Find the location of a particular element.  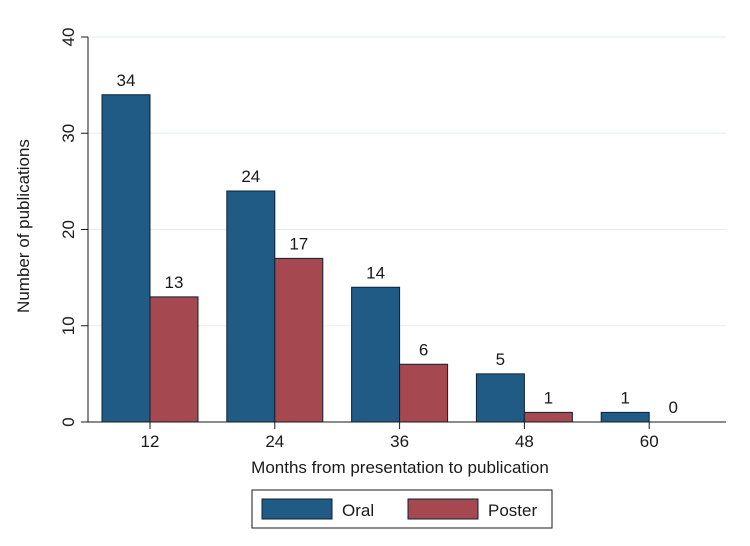

x-tick-label: 60 is located at coordinates (649, 441).